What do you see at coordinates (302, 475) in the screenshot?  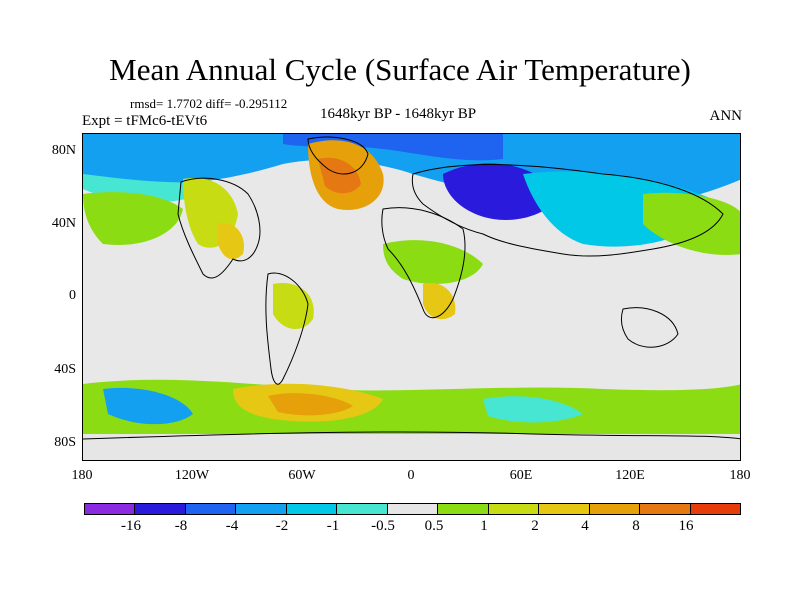 I see `lon-label-60w: 60W` at bounding box center [302, 475].